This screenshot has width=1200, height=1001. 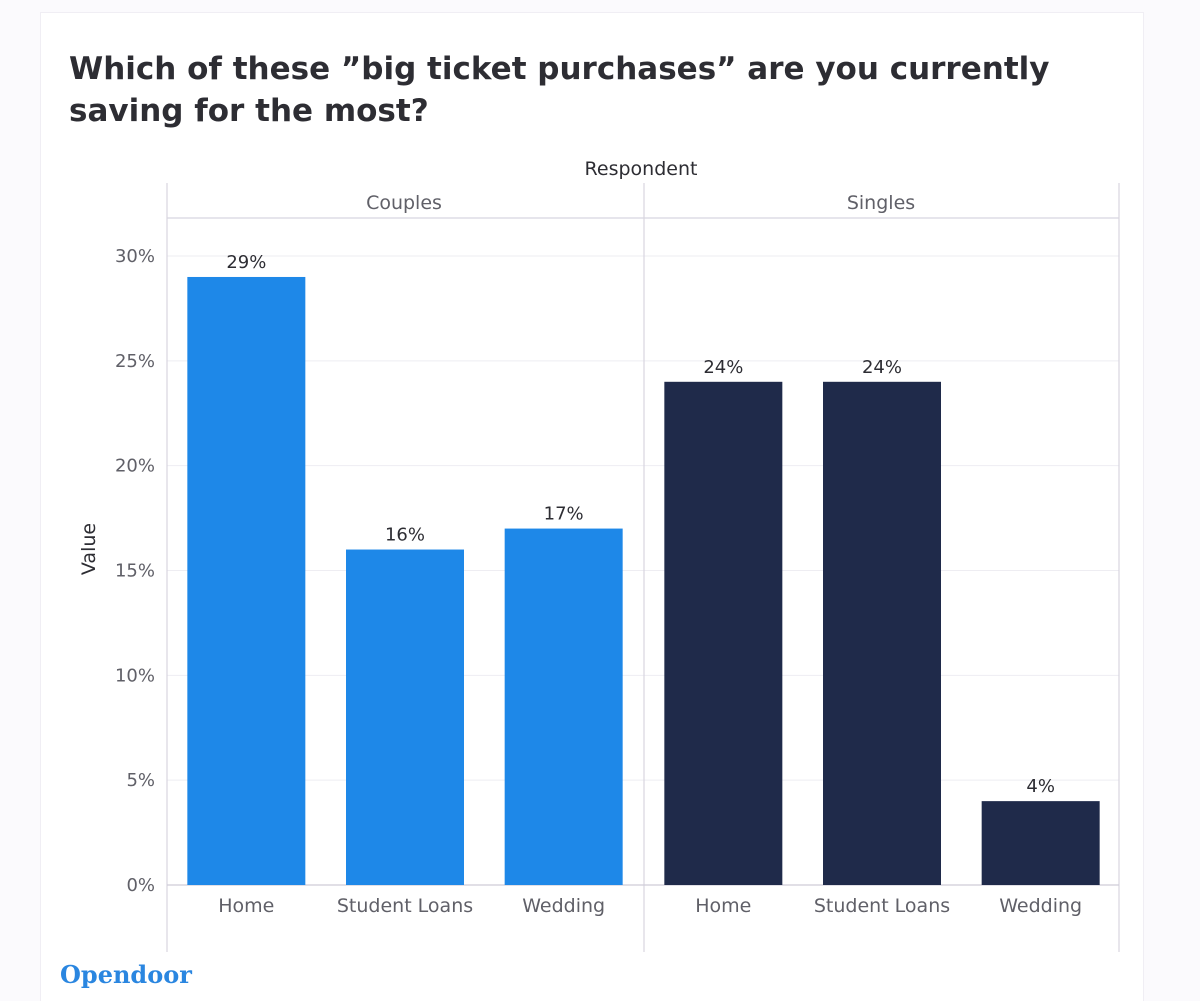 I want to click on data-label: 4%, so click(x=1040, y=786).